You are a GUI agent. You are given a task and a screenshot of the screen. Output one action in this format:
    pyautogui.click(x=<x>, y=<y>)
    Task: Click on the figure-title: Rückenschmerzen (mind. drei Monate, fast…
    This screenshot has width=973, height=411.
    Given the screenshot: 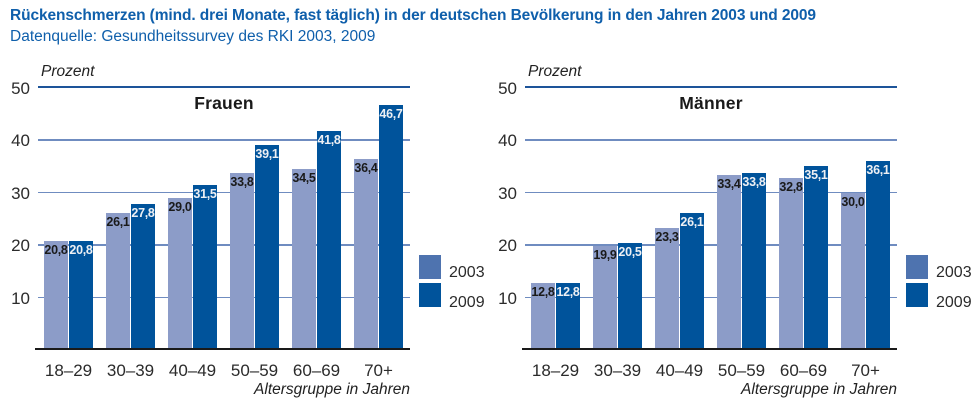 What is the action you would take?
    pyautogui.click(x=413, y=15)
    